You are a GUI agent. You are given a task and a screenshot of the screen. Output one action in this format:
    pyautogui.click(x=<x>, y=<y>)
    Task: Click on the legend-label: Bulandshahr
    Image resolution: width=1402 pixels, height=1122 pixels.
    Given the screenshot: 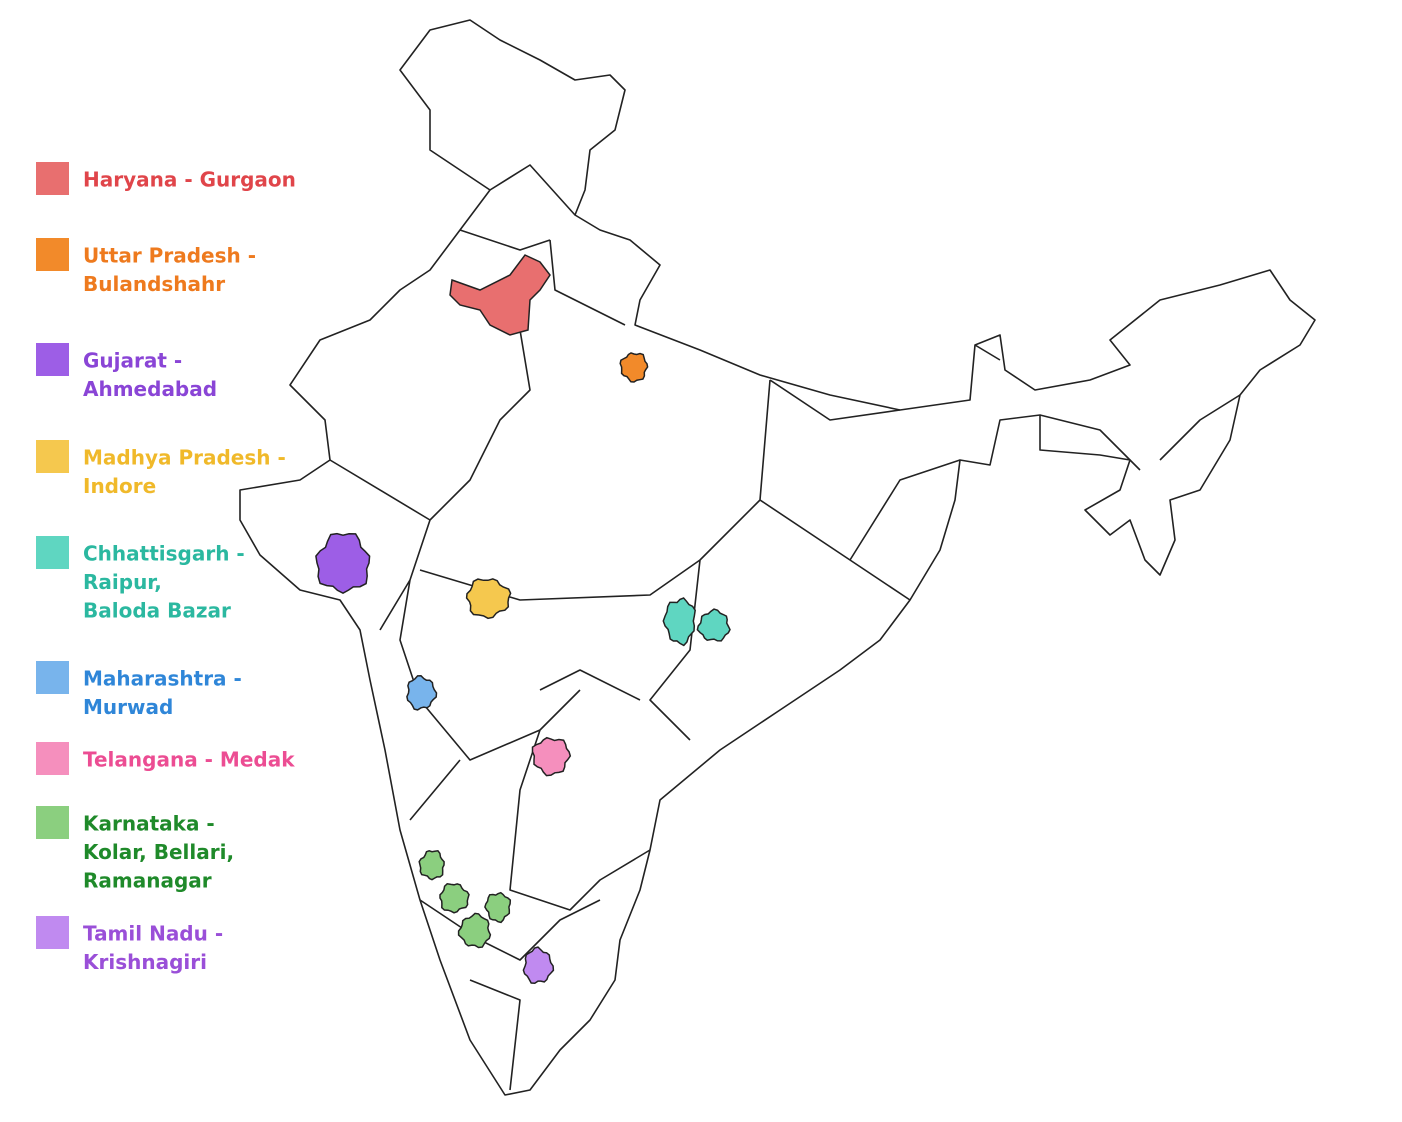 What is the action you would take?
    pyautogui.click(x=154, y=284)
    